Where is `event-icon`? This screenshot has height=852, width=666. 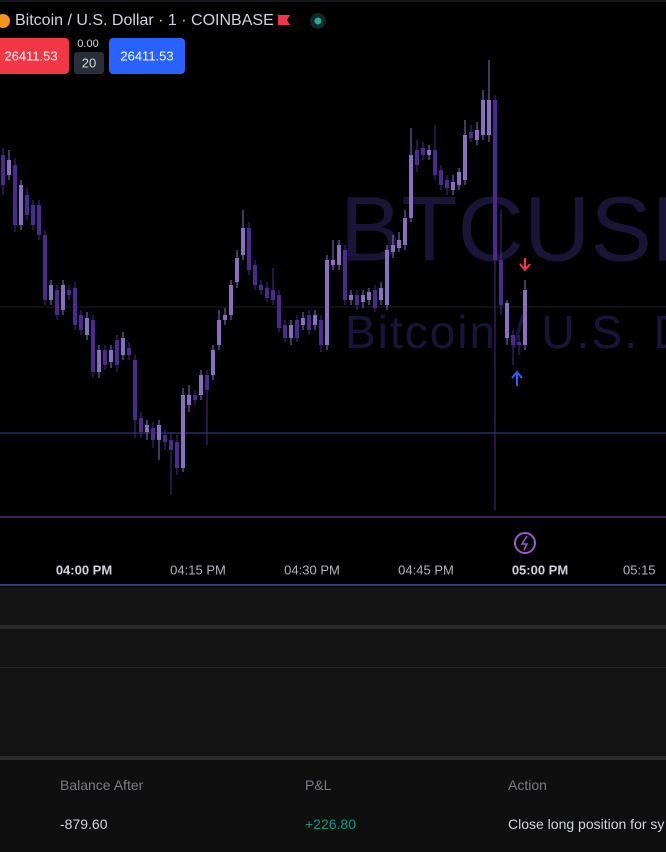 event-icon is located at coordinates (525, 543).